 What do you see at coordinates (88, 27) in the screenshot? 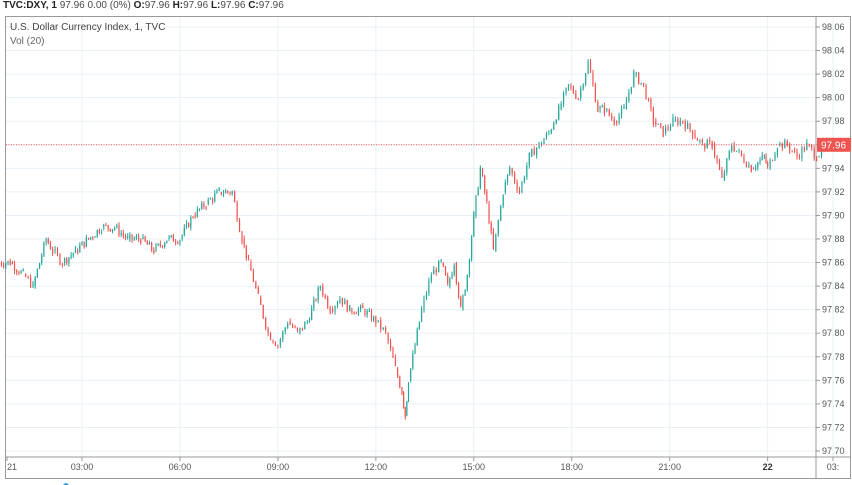
I see `legend-title: U.S. Dollar Currency Index, 1, TVC` at bounding box center [88, 27].